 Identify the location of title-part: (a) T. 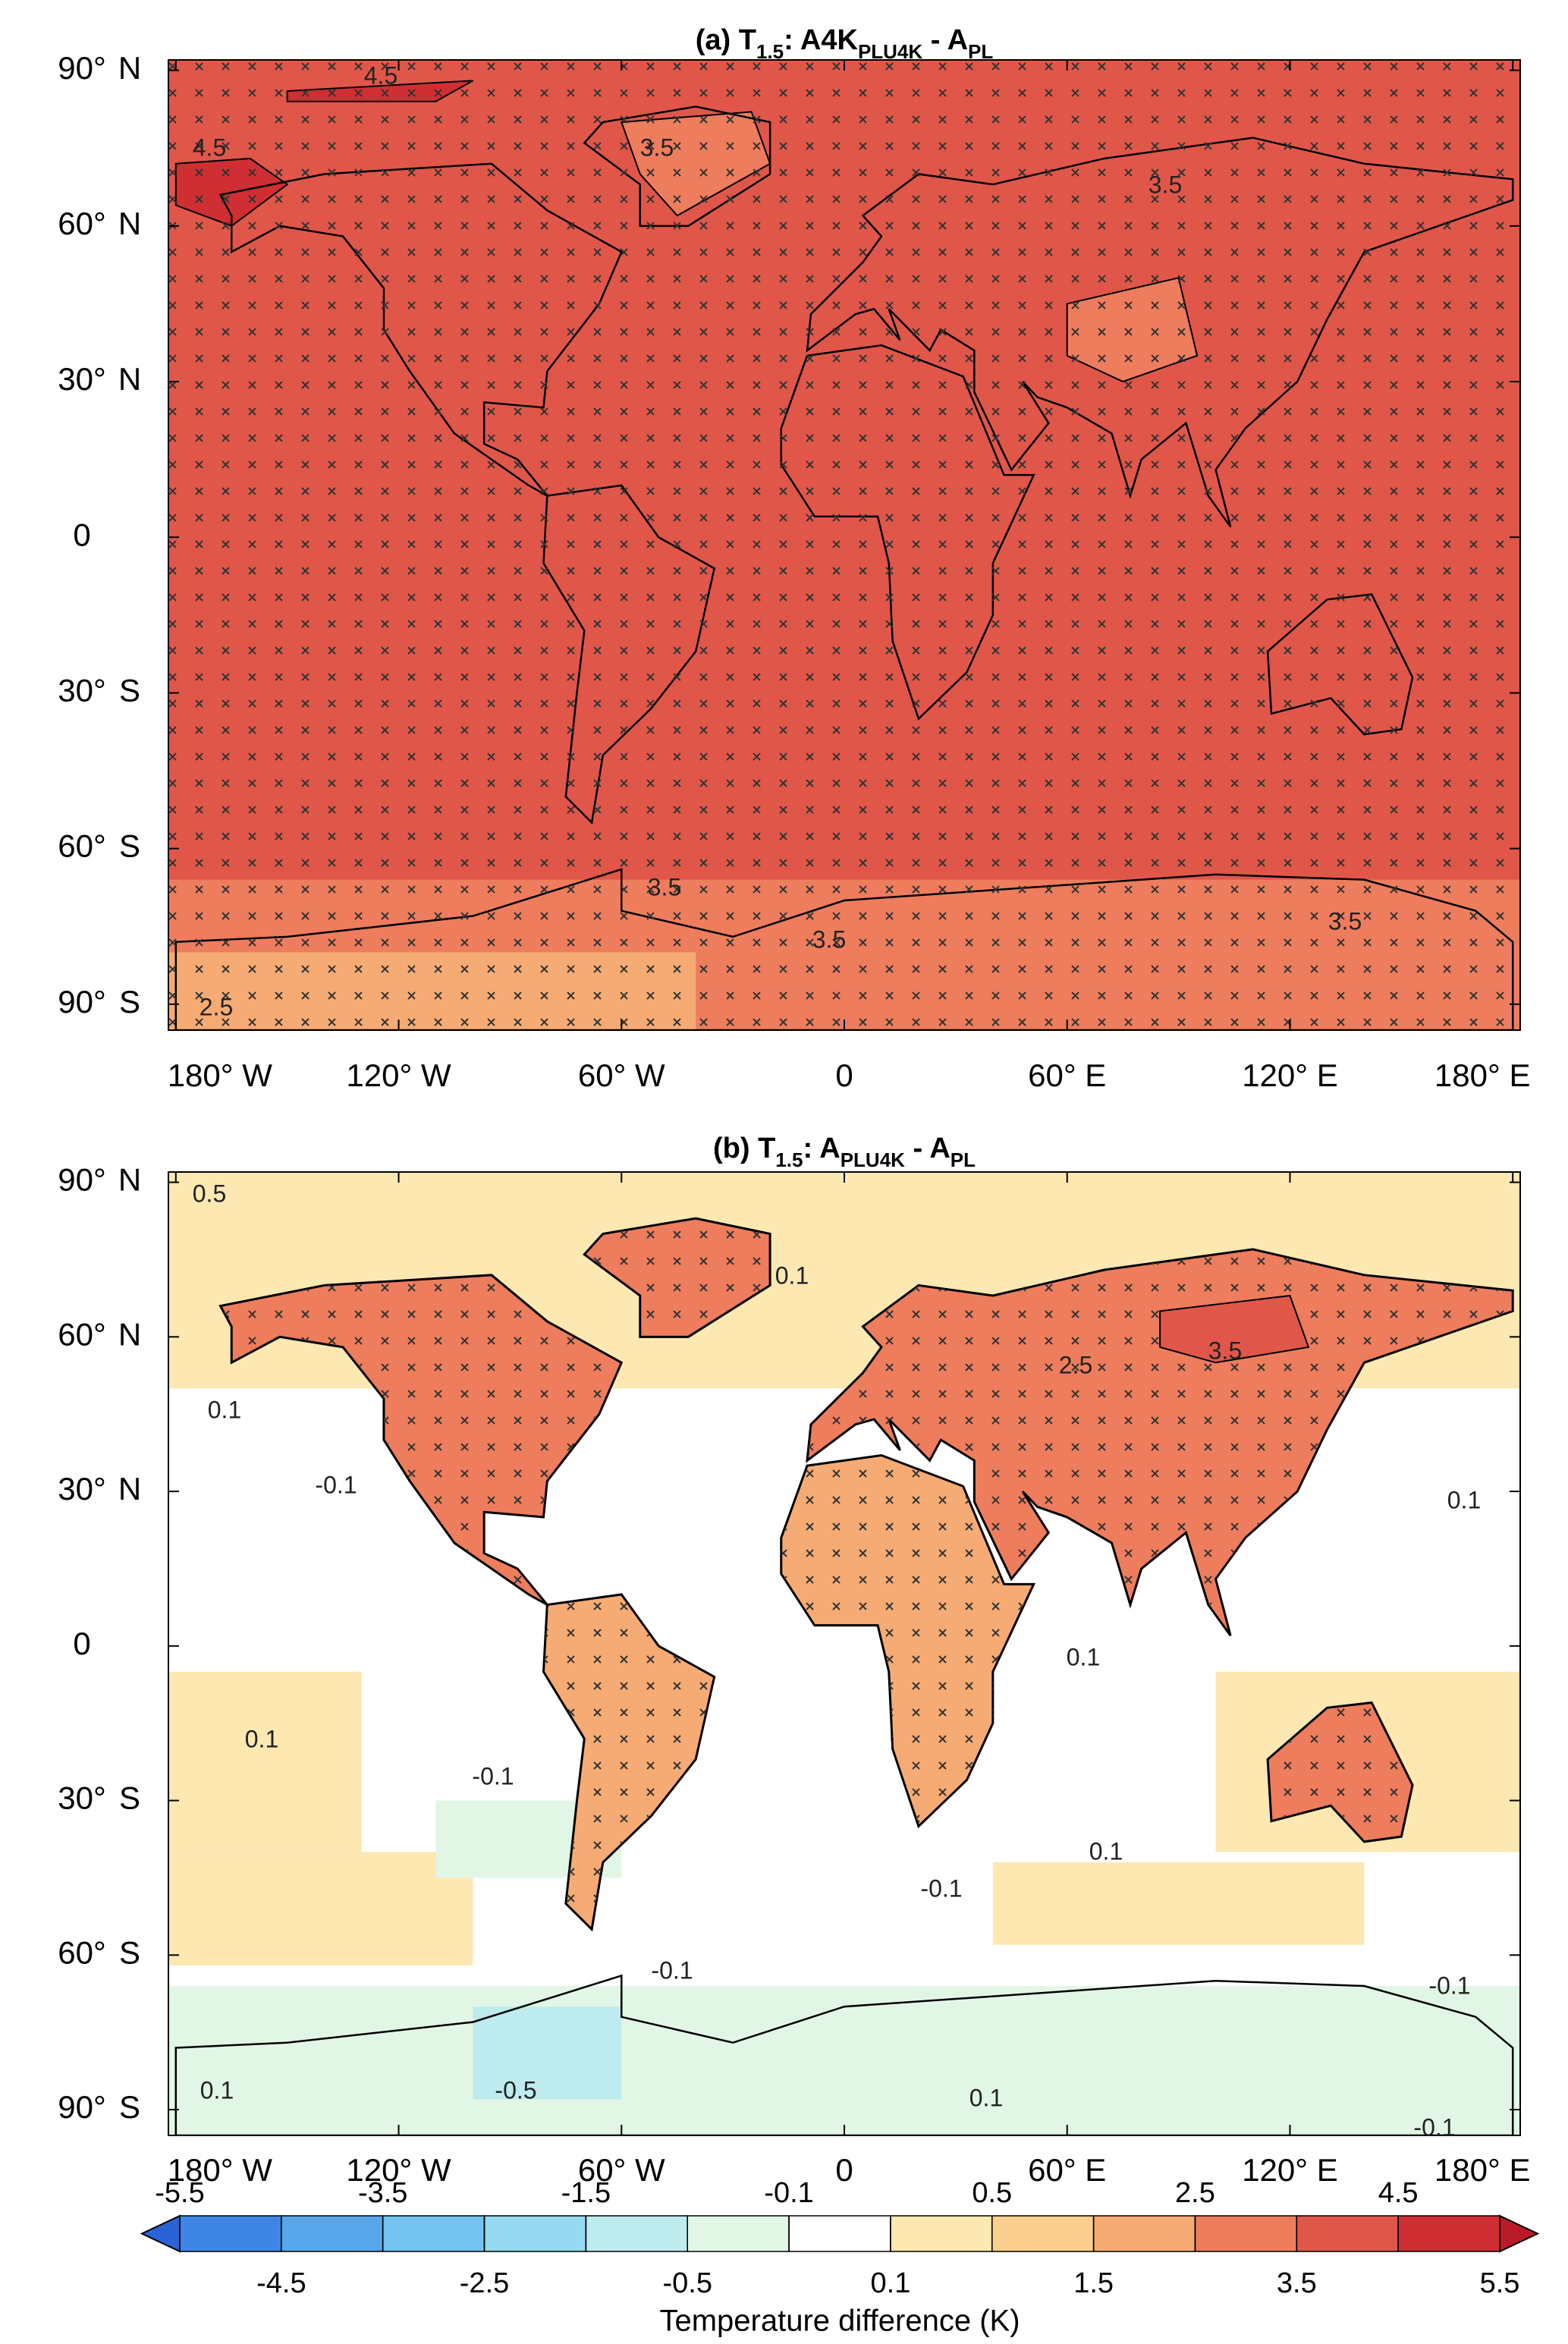
(726, 40).